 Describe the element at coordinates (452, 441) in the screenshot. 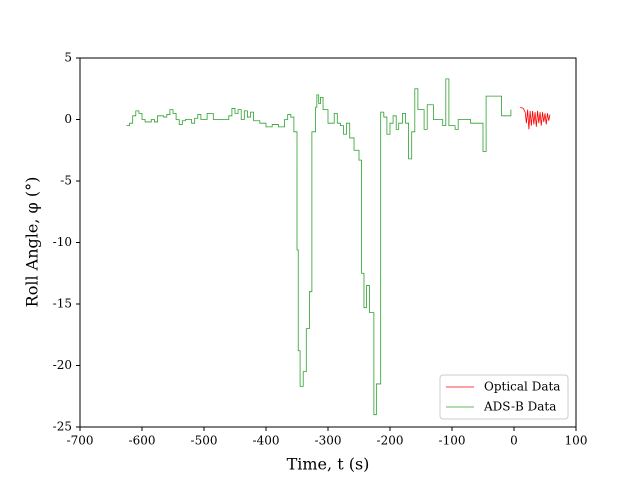

I see `x-tick-label: -100` at that location.